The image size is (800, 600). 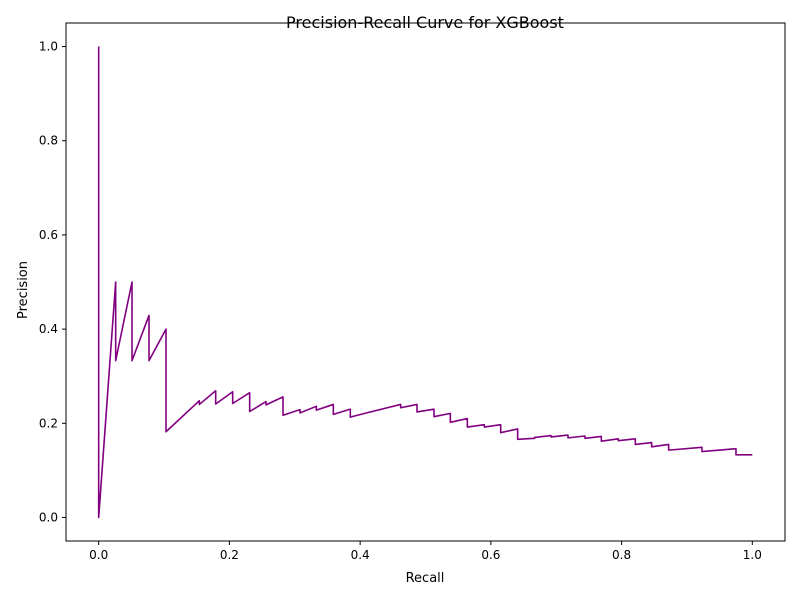 What do you see at coordinates (23, 290) in the screenshot?
I see `y-axis-label: Precision` at bounding box center [23, 290].